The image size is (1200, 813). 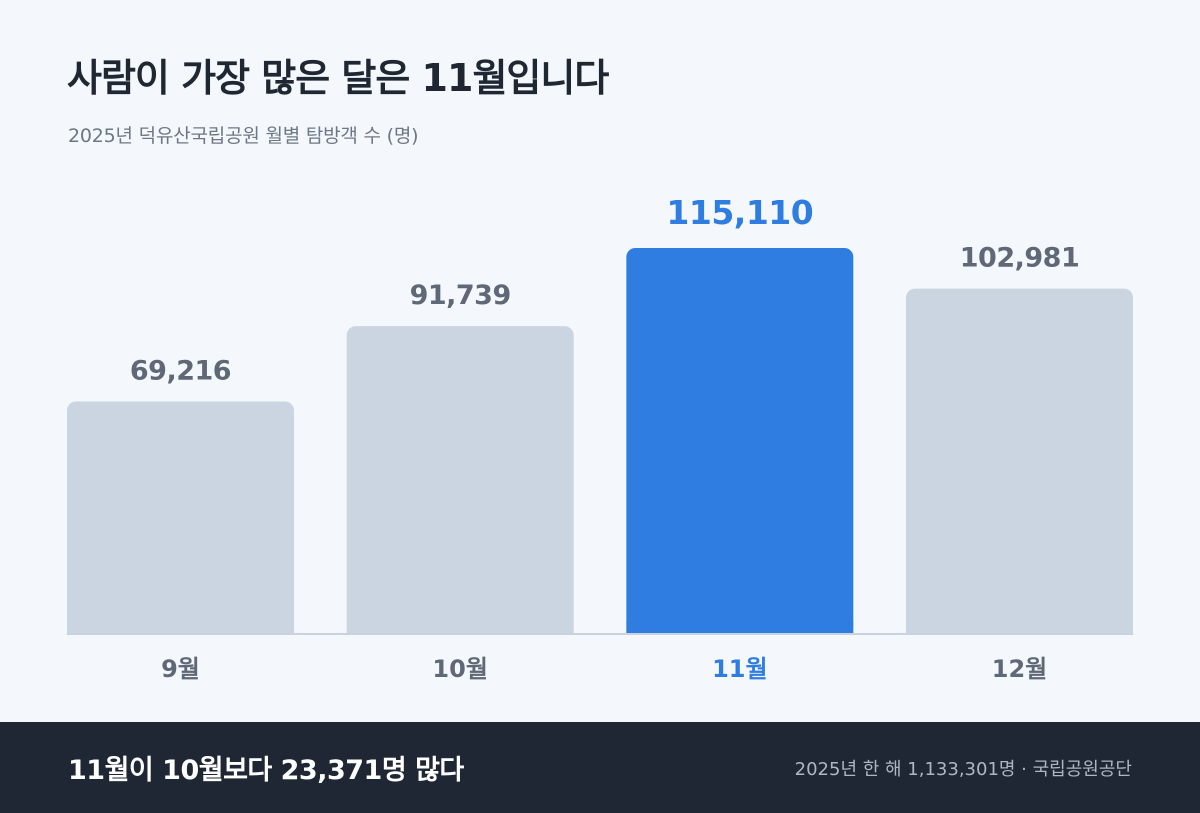 What do you see at coordinates (243, 136) in the screenshot?
I see `chart-subtitle: 2025년 덕유산국립공원 월별 탐방객 수 (명)` at bounding box center [243, 136].